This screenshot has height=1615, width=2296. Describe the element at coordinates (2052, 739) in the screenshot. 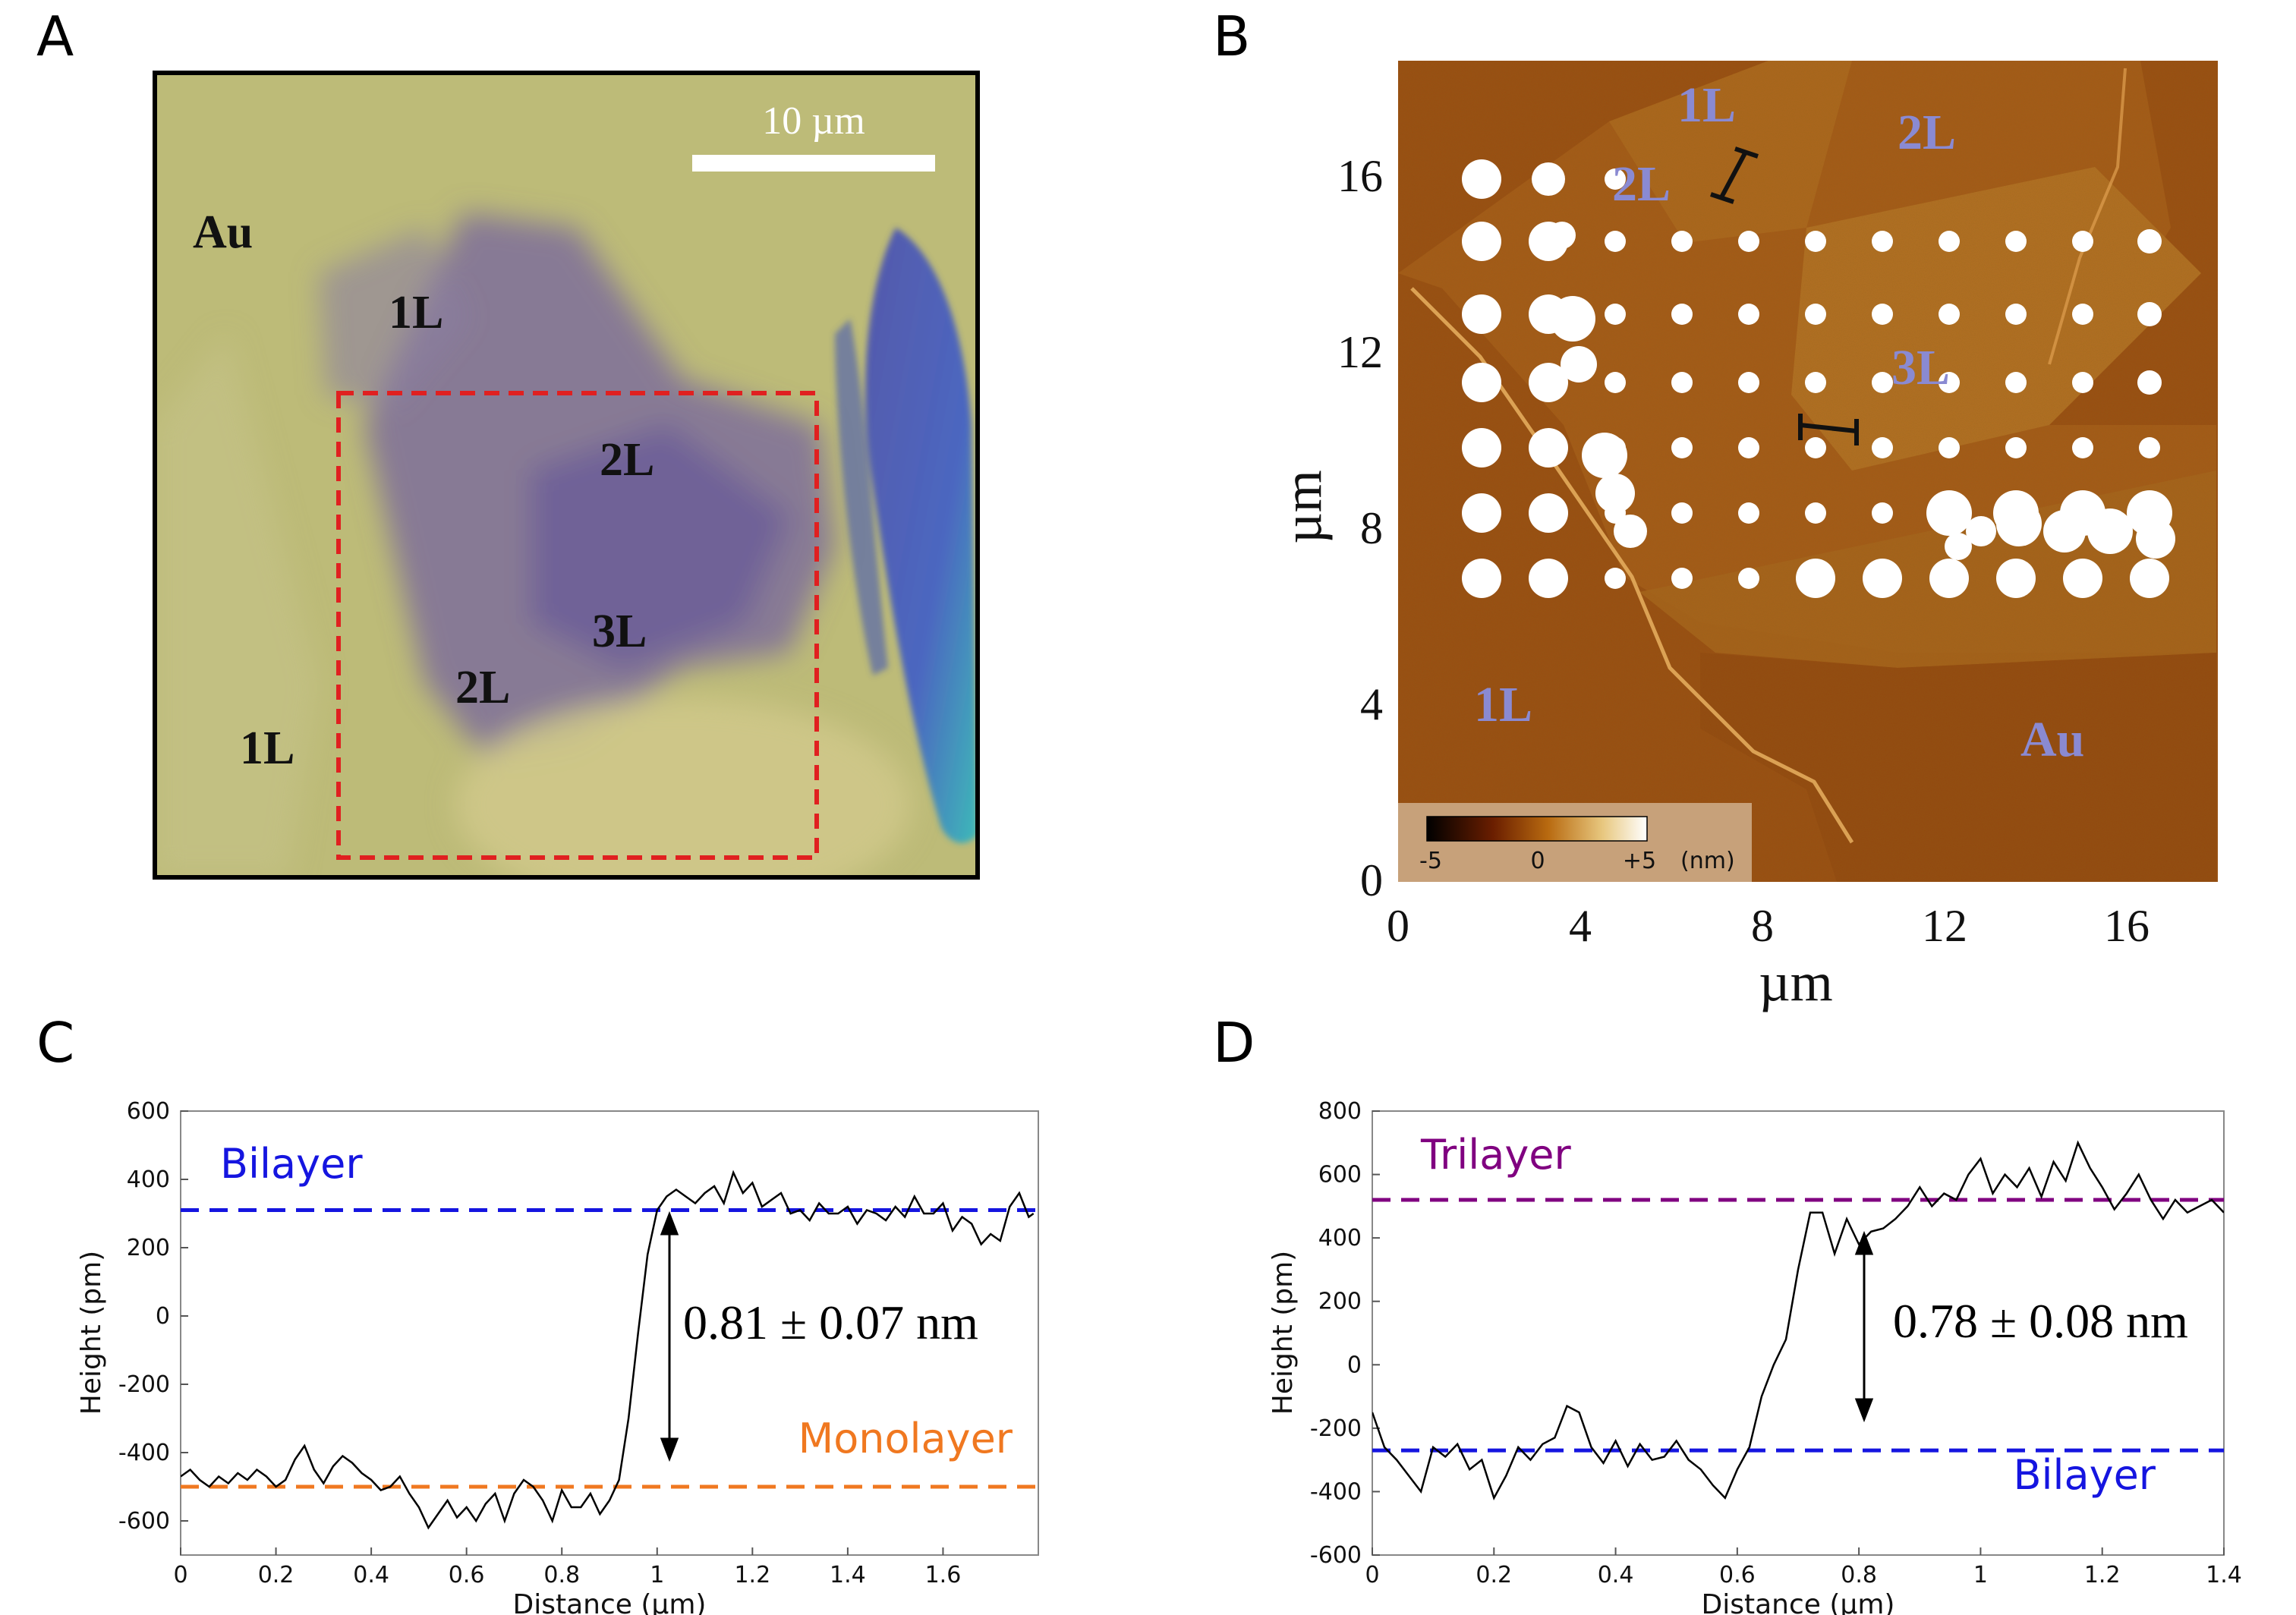

I see `afm-label: Au` at that location.